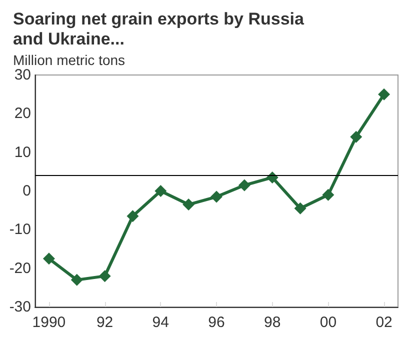  Describe the element at coordinates (20, 268) in the screenshot. I see `y-tick-label: -20` at that location.